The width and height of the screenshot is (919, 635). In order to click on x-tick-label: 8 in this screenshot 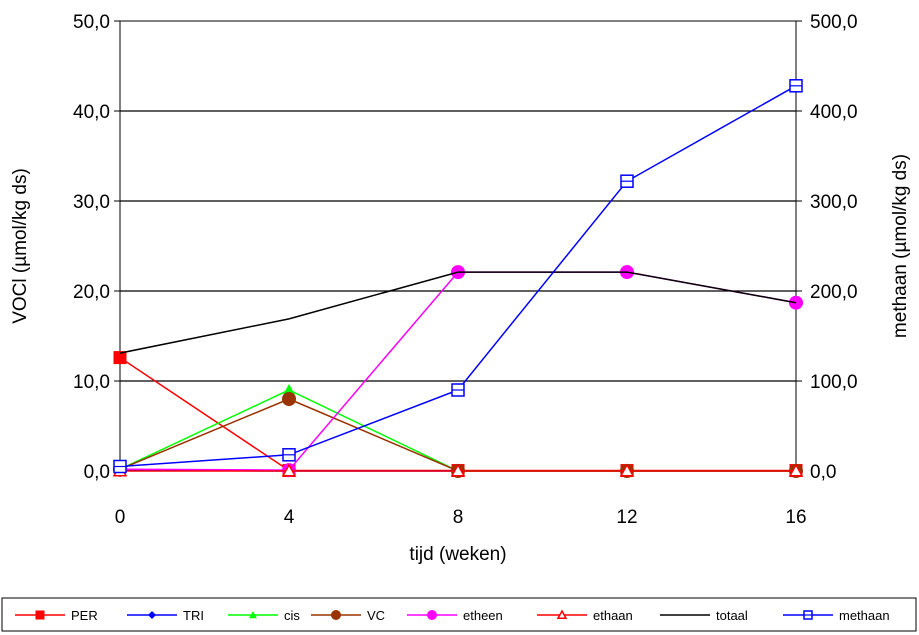, I will do `click(458, 517)`.